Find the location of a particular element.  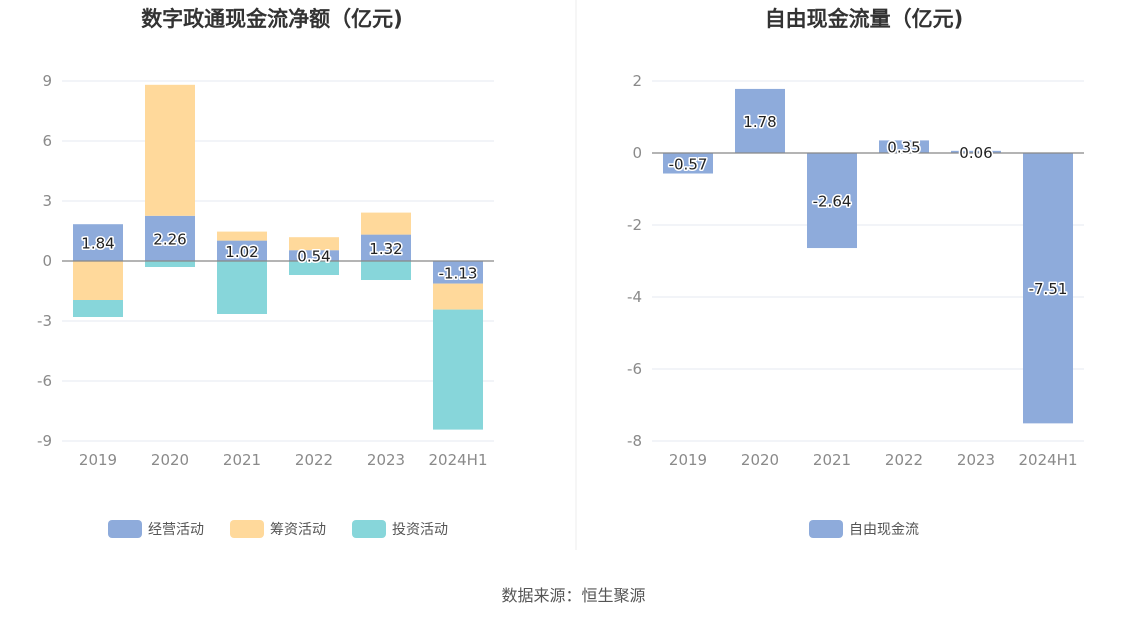

cashflow-legend-item: 经营活动 is located at coordinates (156, 529).